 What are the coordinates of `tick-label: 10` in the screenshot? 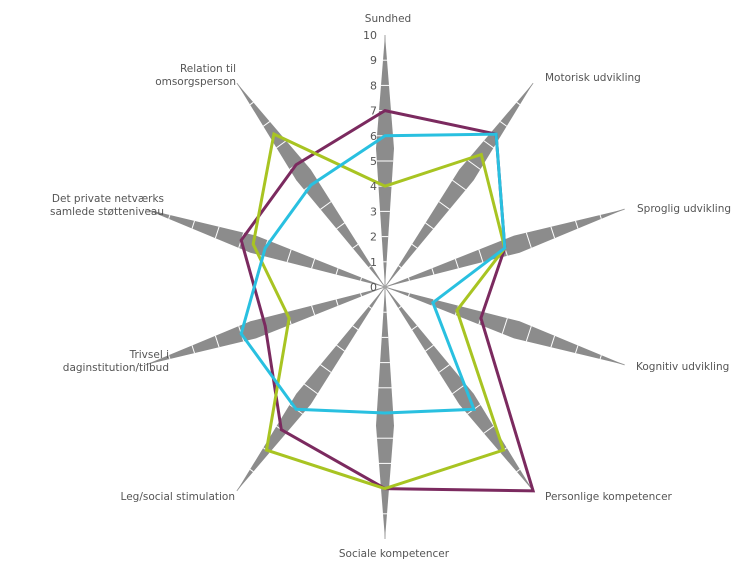 It's located at (370, 35).